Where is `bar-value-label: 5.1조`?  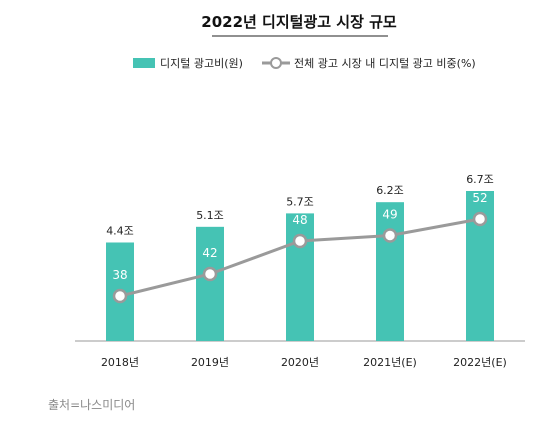 bar-value-label: 5.1조 is located at coordinates (210, 215).